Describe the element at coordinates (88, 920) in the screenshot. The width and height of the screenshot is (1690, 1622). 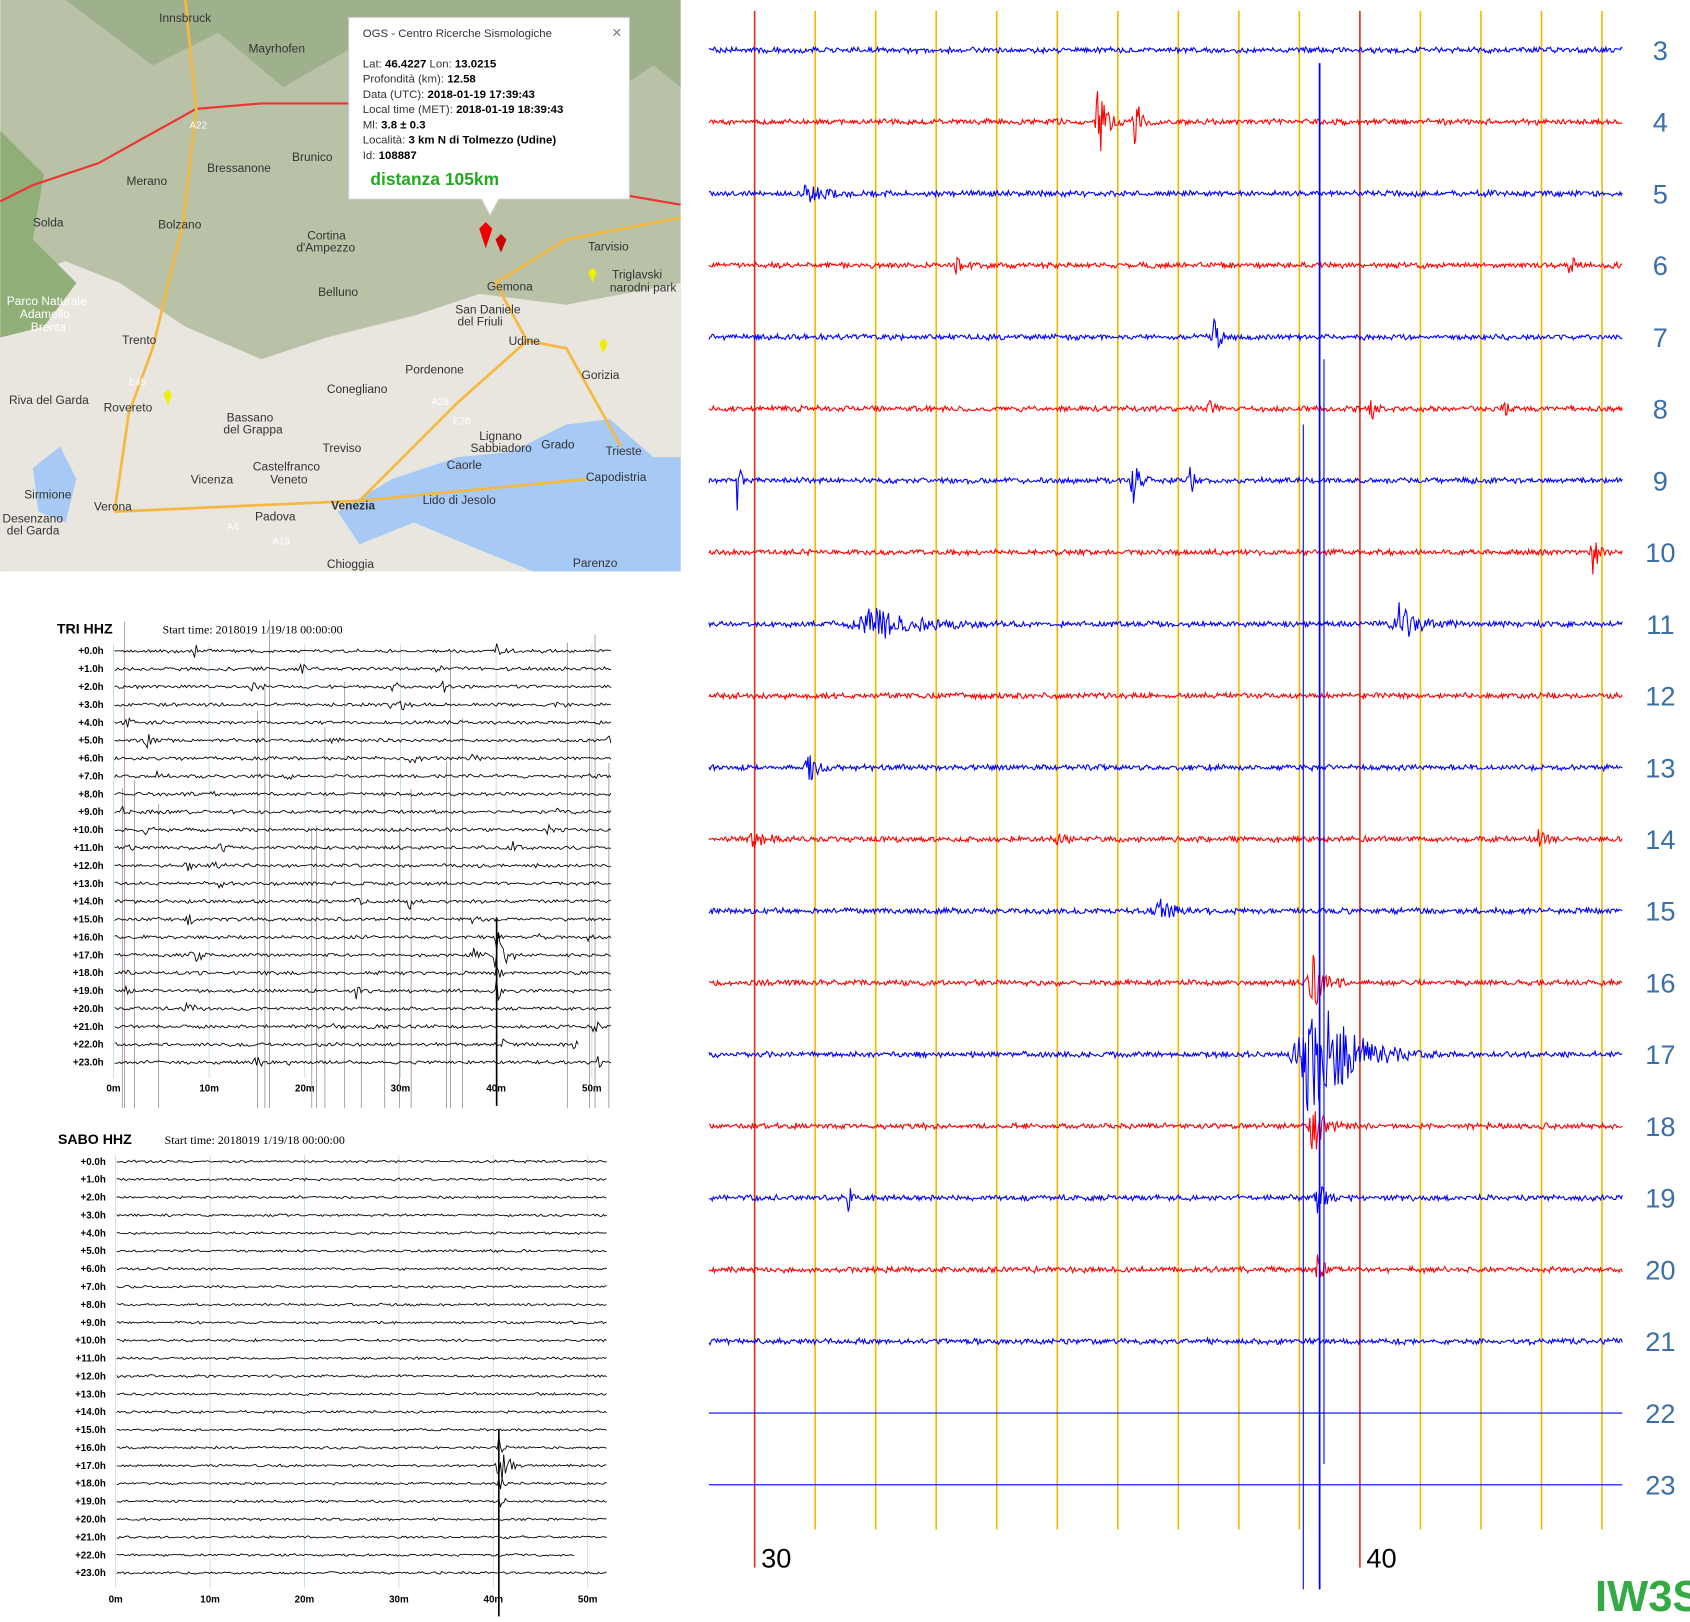
I see `hour-label: +15.0h` at that location.